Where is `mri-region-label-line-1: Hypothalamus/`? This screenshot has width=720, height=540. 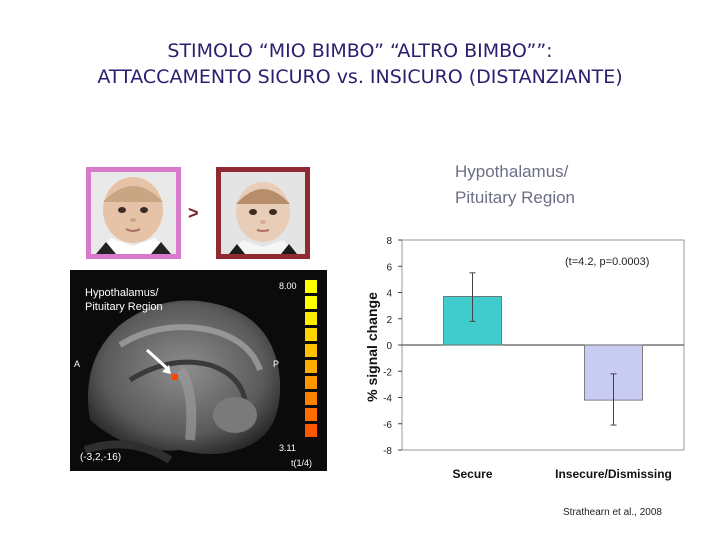
mri-region-label-line-1: Hypothalamus/ is located at coordinates (122, 293).